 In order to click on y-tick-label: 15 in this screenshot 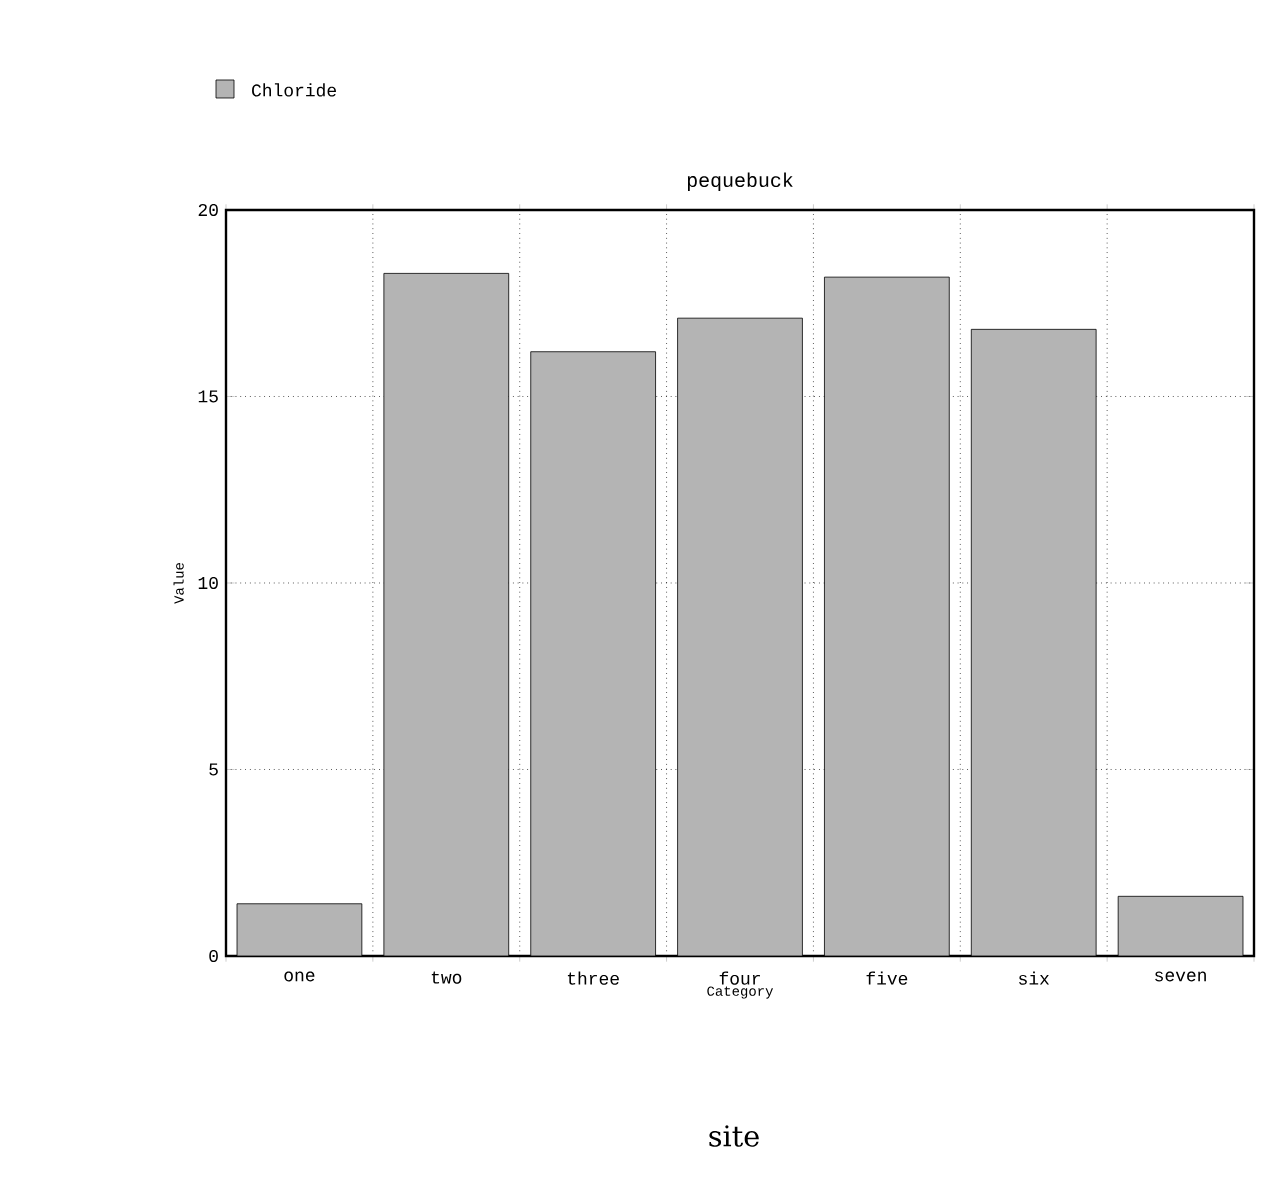, I will do `click(208, 396)`.